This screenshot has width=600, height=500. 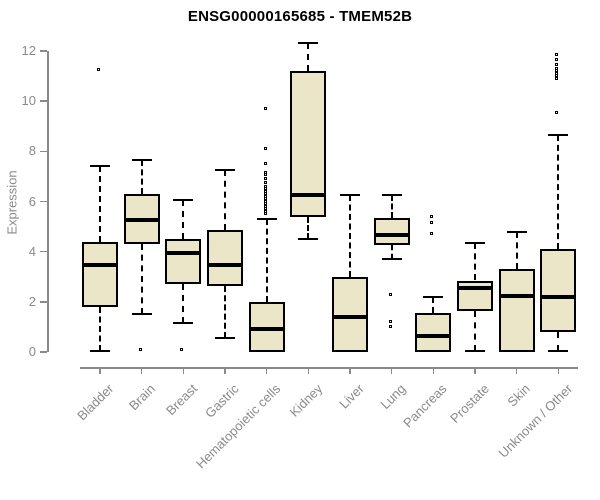 What do you see at coordinates (141, 160) in the screenshot?
I see `upper-whisker-cap-brain` at bounding box center [141, 160].